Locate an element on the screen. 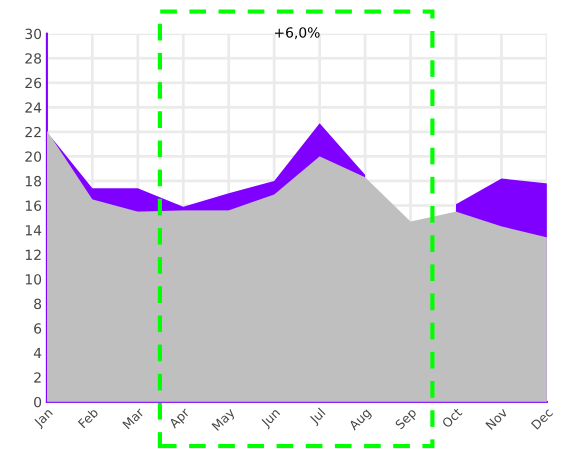  x-tick-label: Jun is located at coordinates (271, 419).